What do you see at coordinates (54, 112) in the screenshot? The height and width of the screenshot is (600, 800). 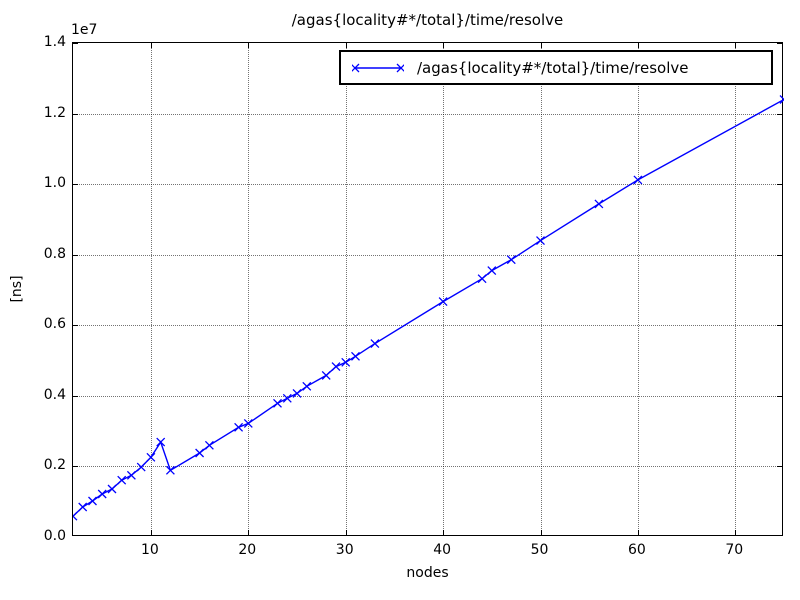 I see `y-tick-label: 1.2` at bounding box center [54, 112].